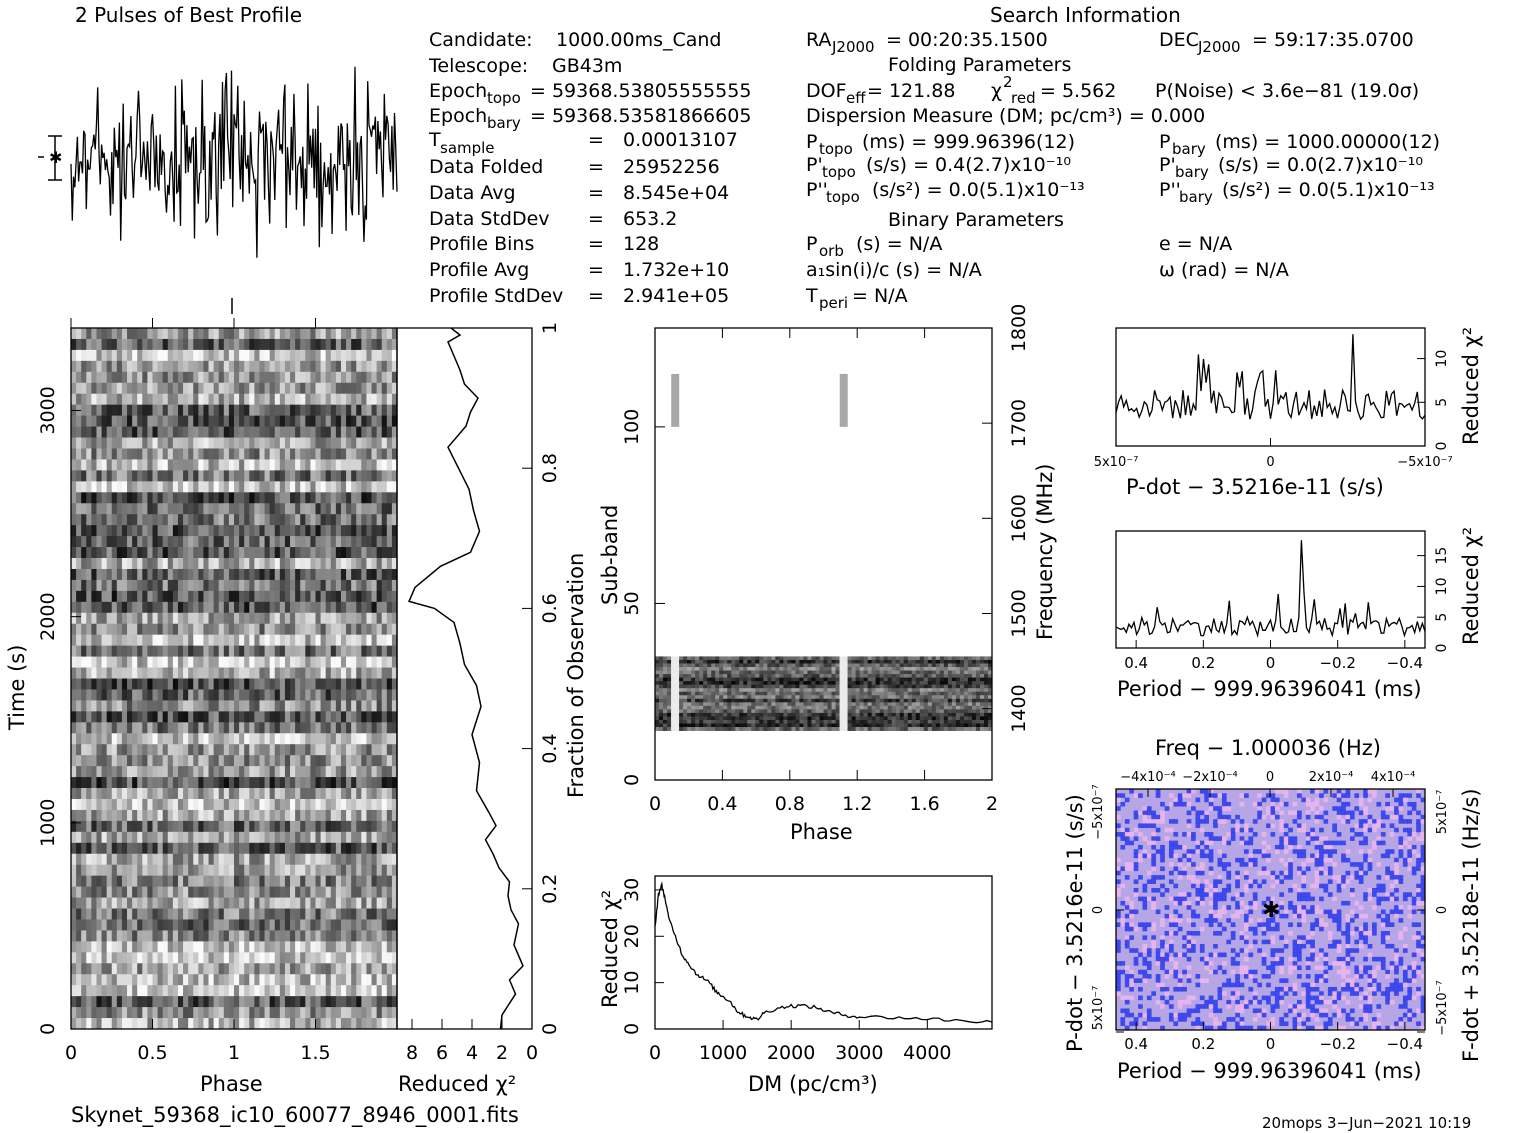 The height and width of the screenshot is (1133, 1517). Describe the element at coordinates (680, 140) in the screenshot. I see `info-value: 0.00013107` at that location.